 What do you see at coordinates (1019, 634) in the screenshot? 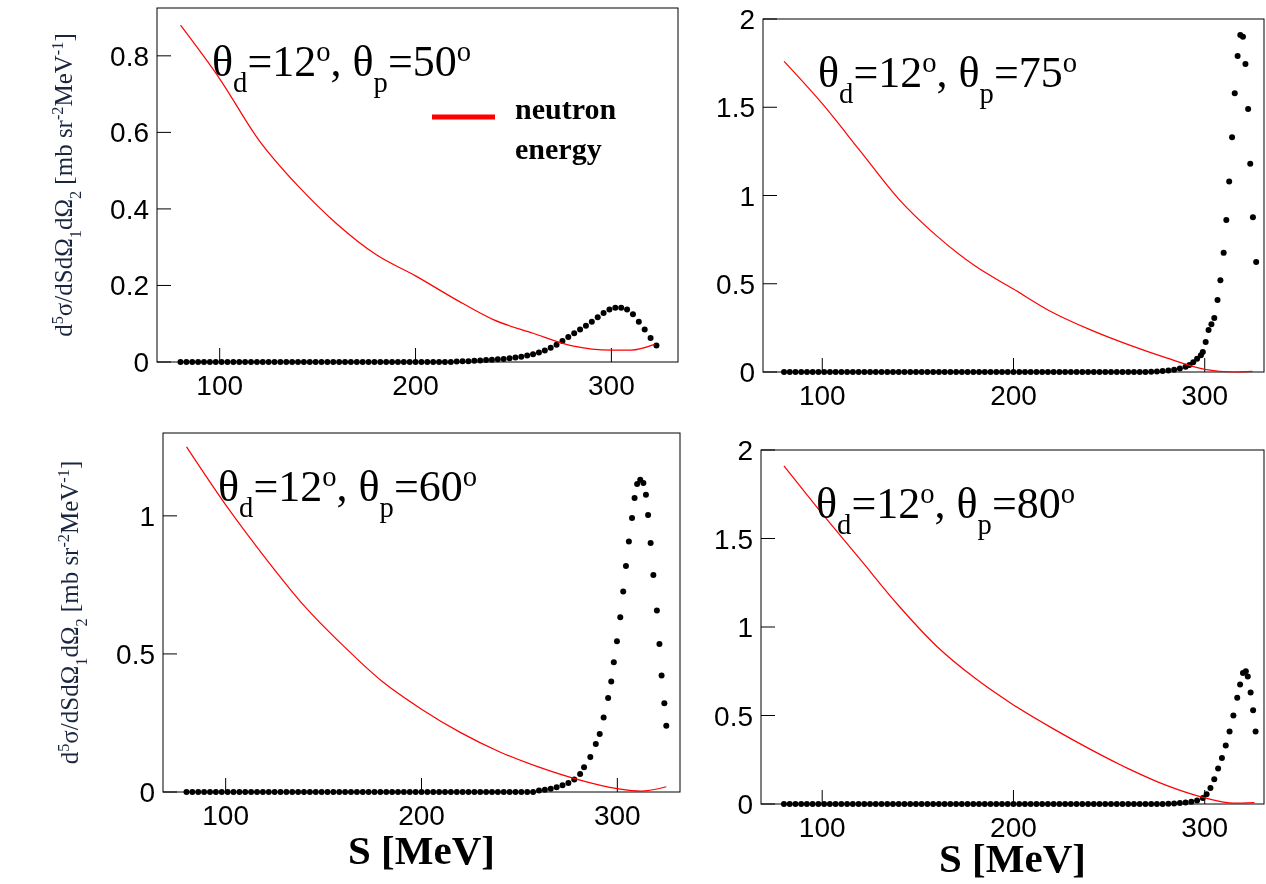
I see `line-series` at bounding box center [1019, 634].